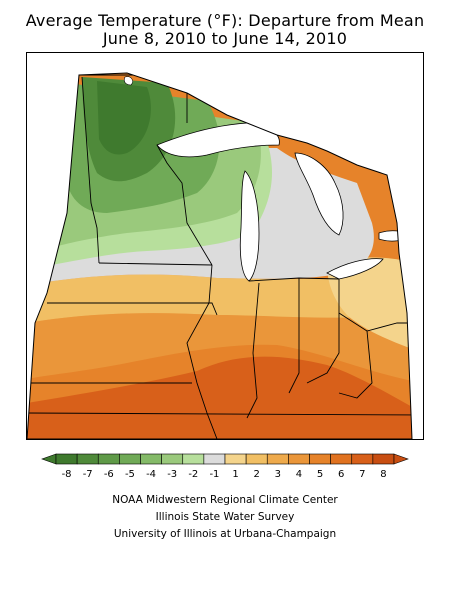 The height and width of the screenshot is (600, 450). I want to click on legend-label: 2, so click(257, 474).